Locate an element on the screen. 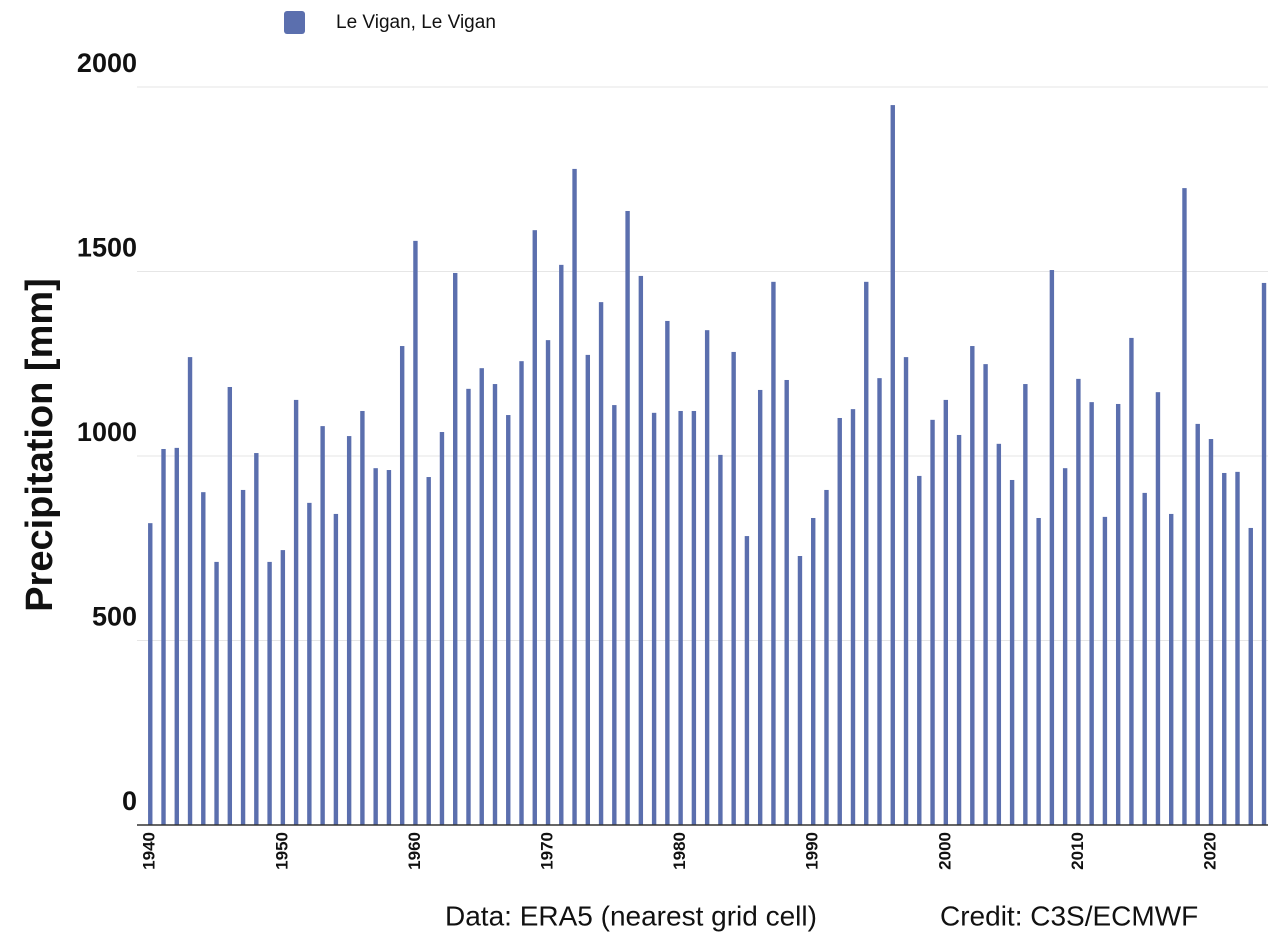 This screenshot has height=936, width=1268. x-tick-label: 1960 is located at coordinates (414, 851).